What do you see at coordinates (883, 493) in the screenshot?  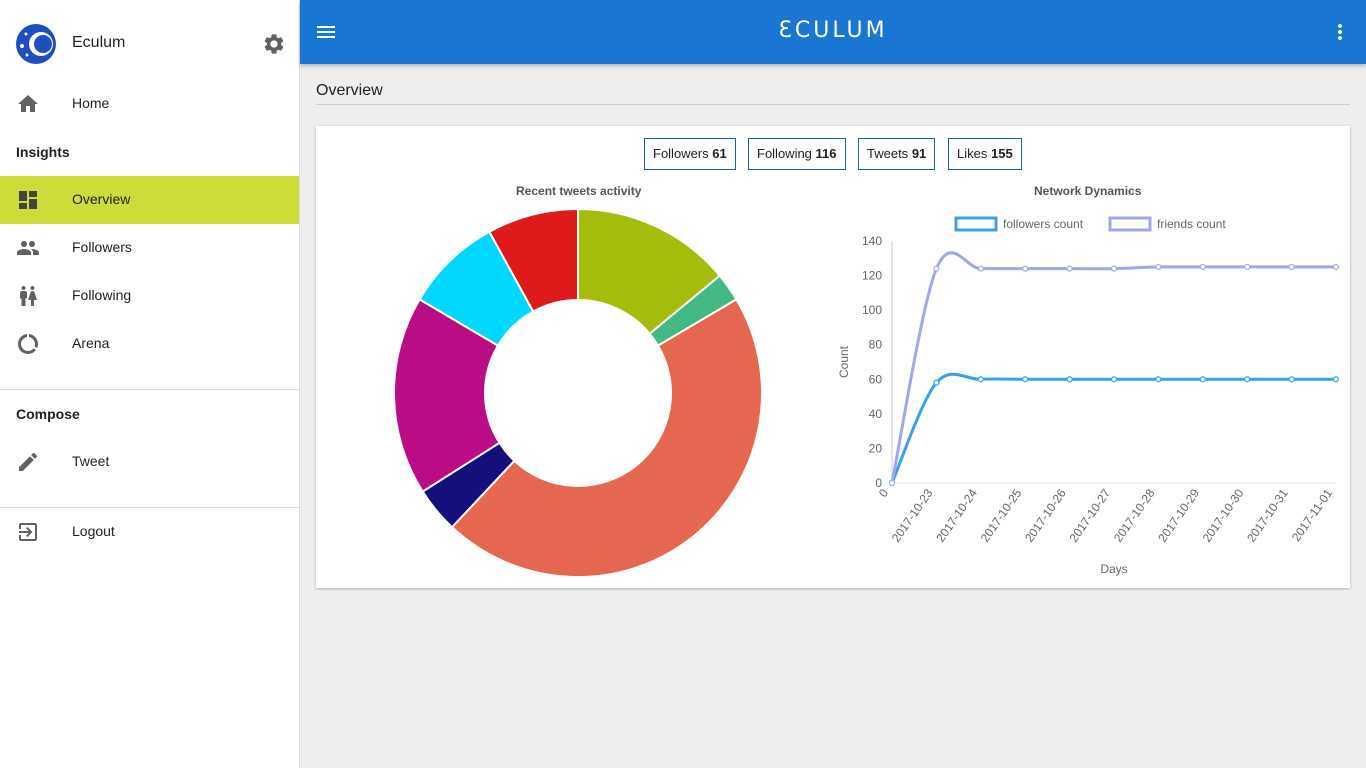 I see `x-tick-label: 0` at bounding box center [883, 493].